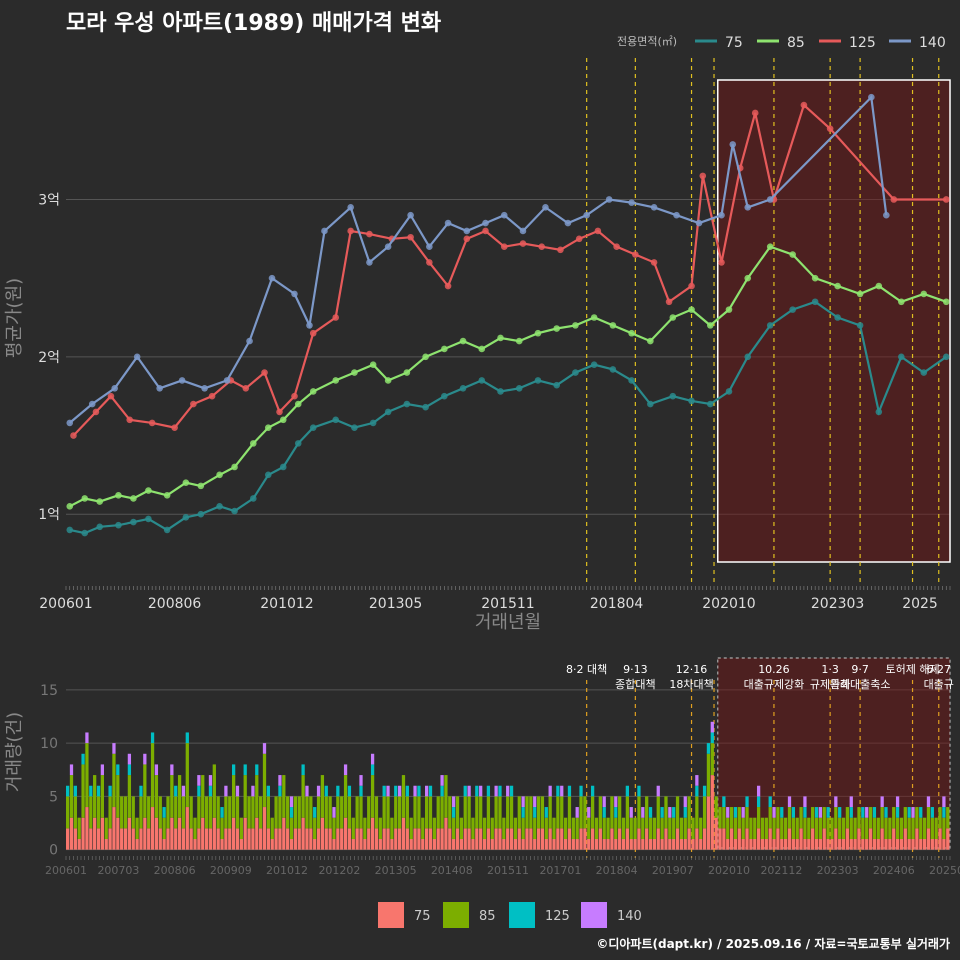  I want to click on policy-annotation: 종합대책, so click(635, 684).